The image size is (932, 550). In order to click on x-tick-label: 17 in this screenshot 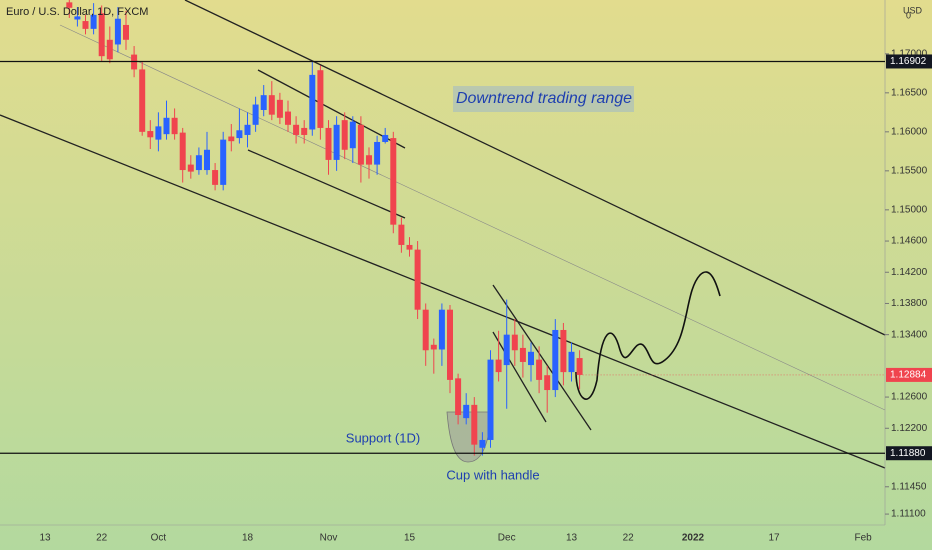, I will do `click(774, 538)`.